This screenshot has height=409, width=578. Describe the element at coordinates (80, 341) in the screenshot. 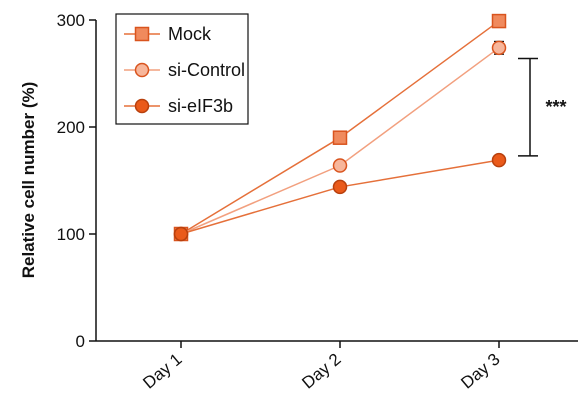

I see `y-tick-label: 0` at that location.